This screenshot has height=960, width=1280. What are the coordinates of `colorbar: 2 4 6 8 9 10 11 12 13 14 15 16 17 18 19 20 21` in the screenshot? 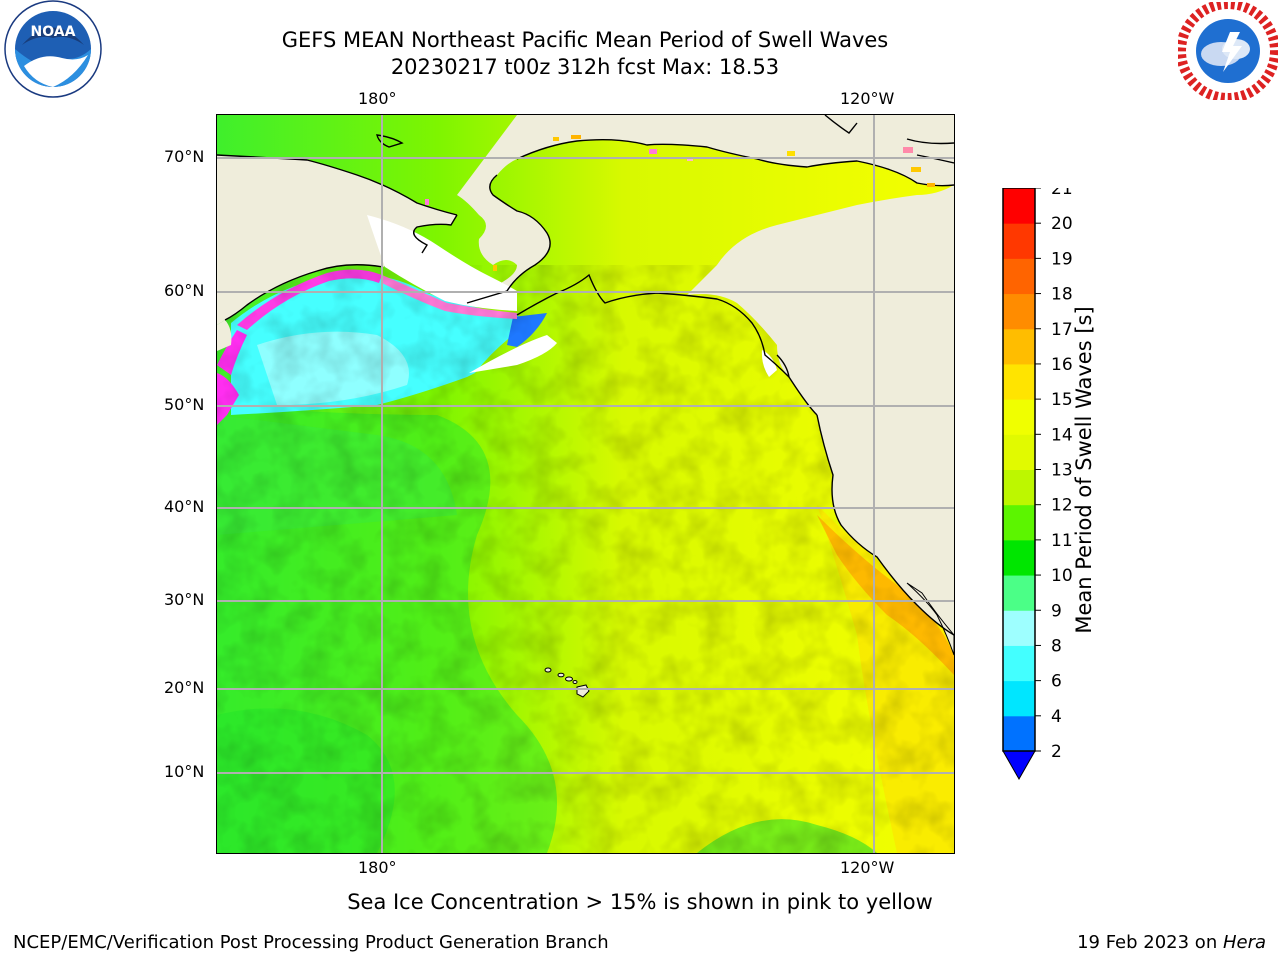 It's located at (1037, 484).